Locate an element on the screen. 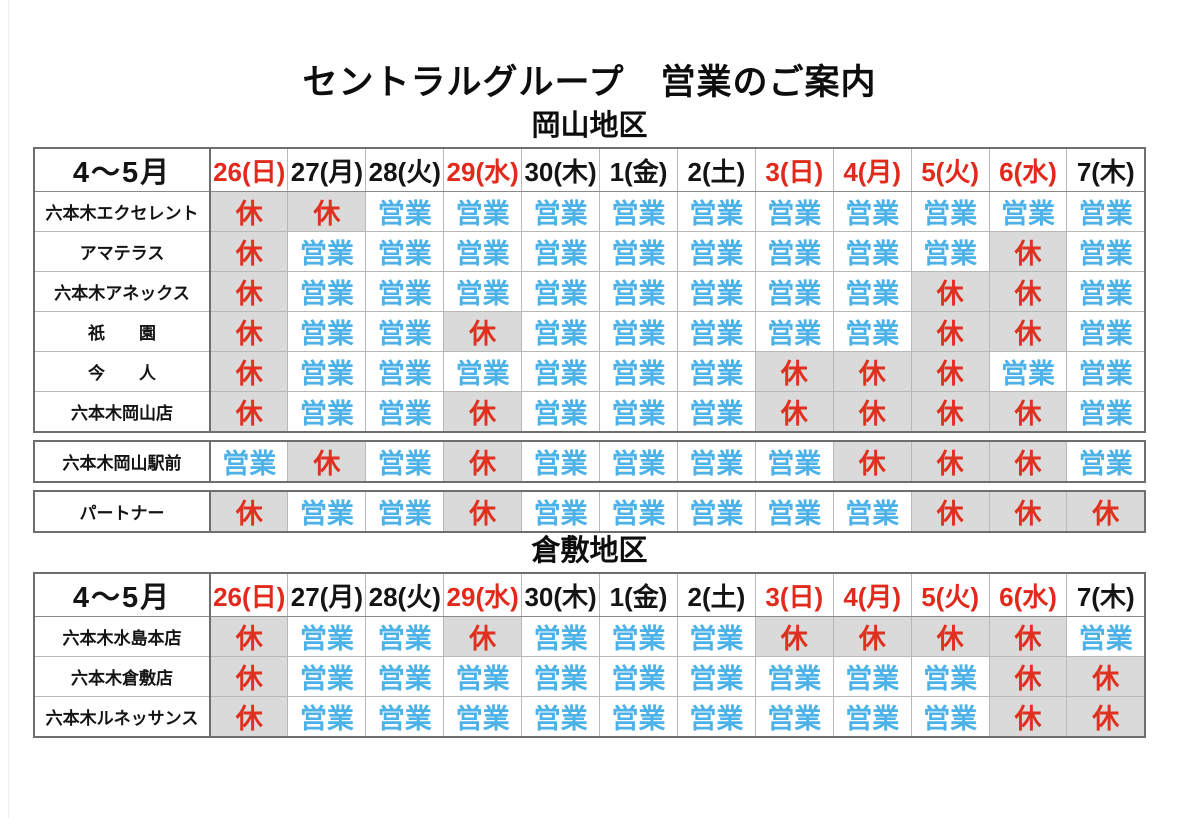 The height and width of the screenshot is (818, 1179). store-row: アマテラス休営業 営業 営業 営業 営業 営業 営業 営業 営業休営業 is located at coordinates (589, 251).